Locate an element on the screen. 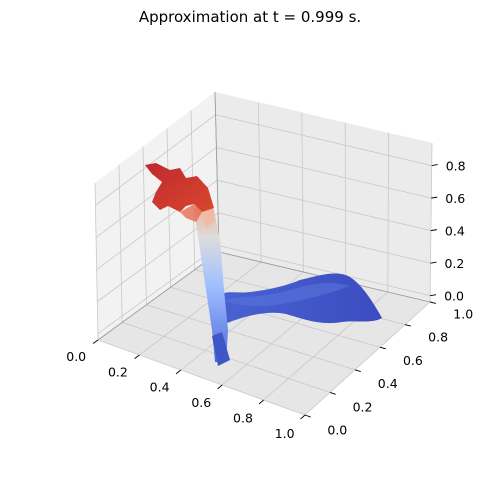  left-pane is located at coordinates (157, 216).